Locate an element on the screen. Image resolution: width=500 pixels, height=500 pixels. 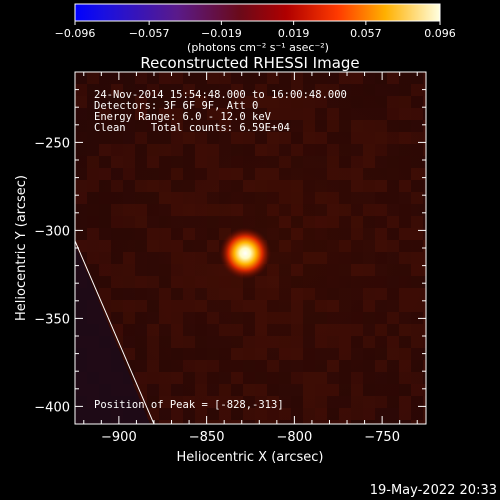
off-limb-region is located at coordinates (112, 334).